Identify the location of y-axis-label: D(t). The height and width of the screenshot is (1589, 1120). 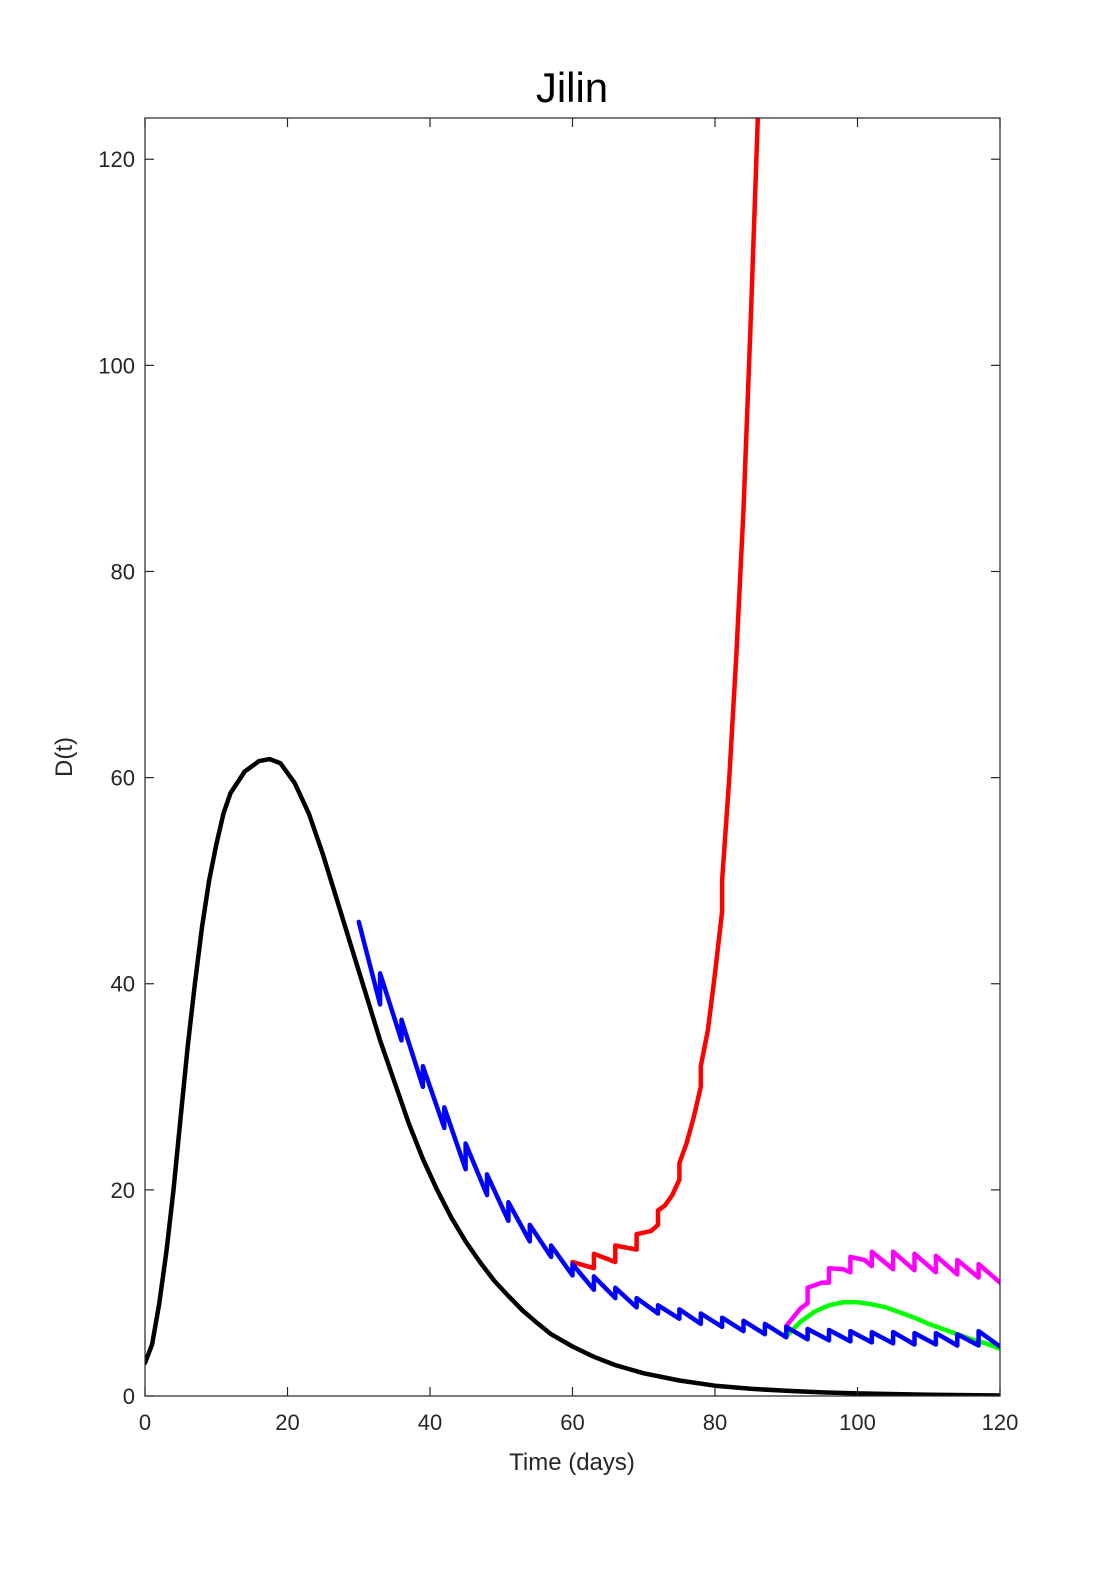
(64, 757).